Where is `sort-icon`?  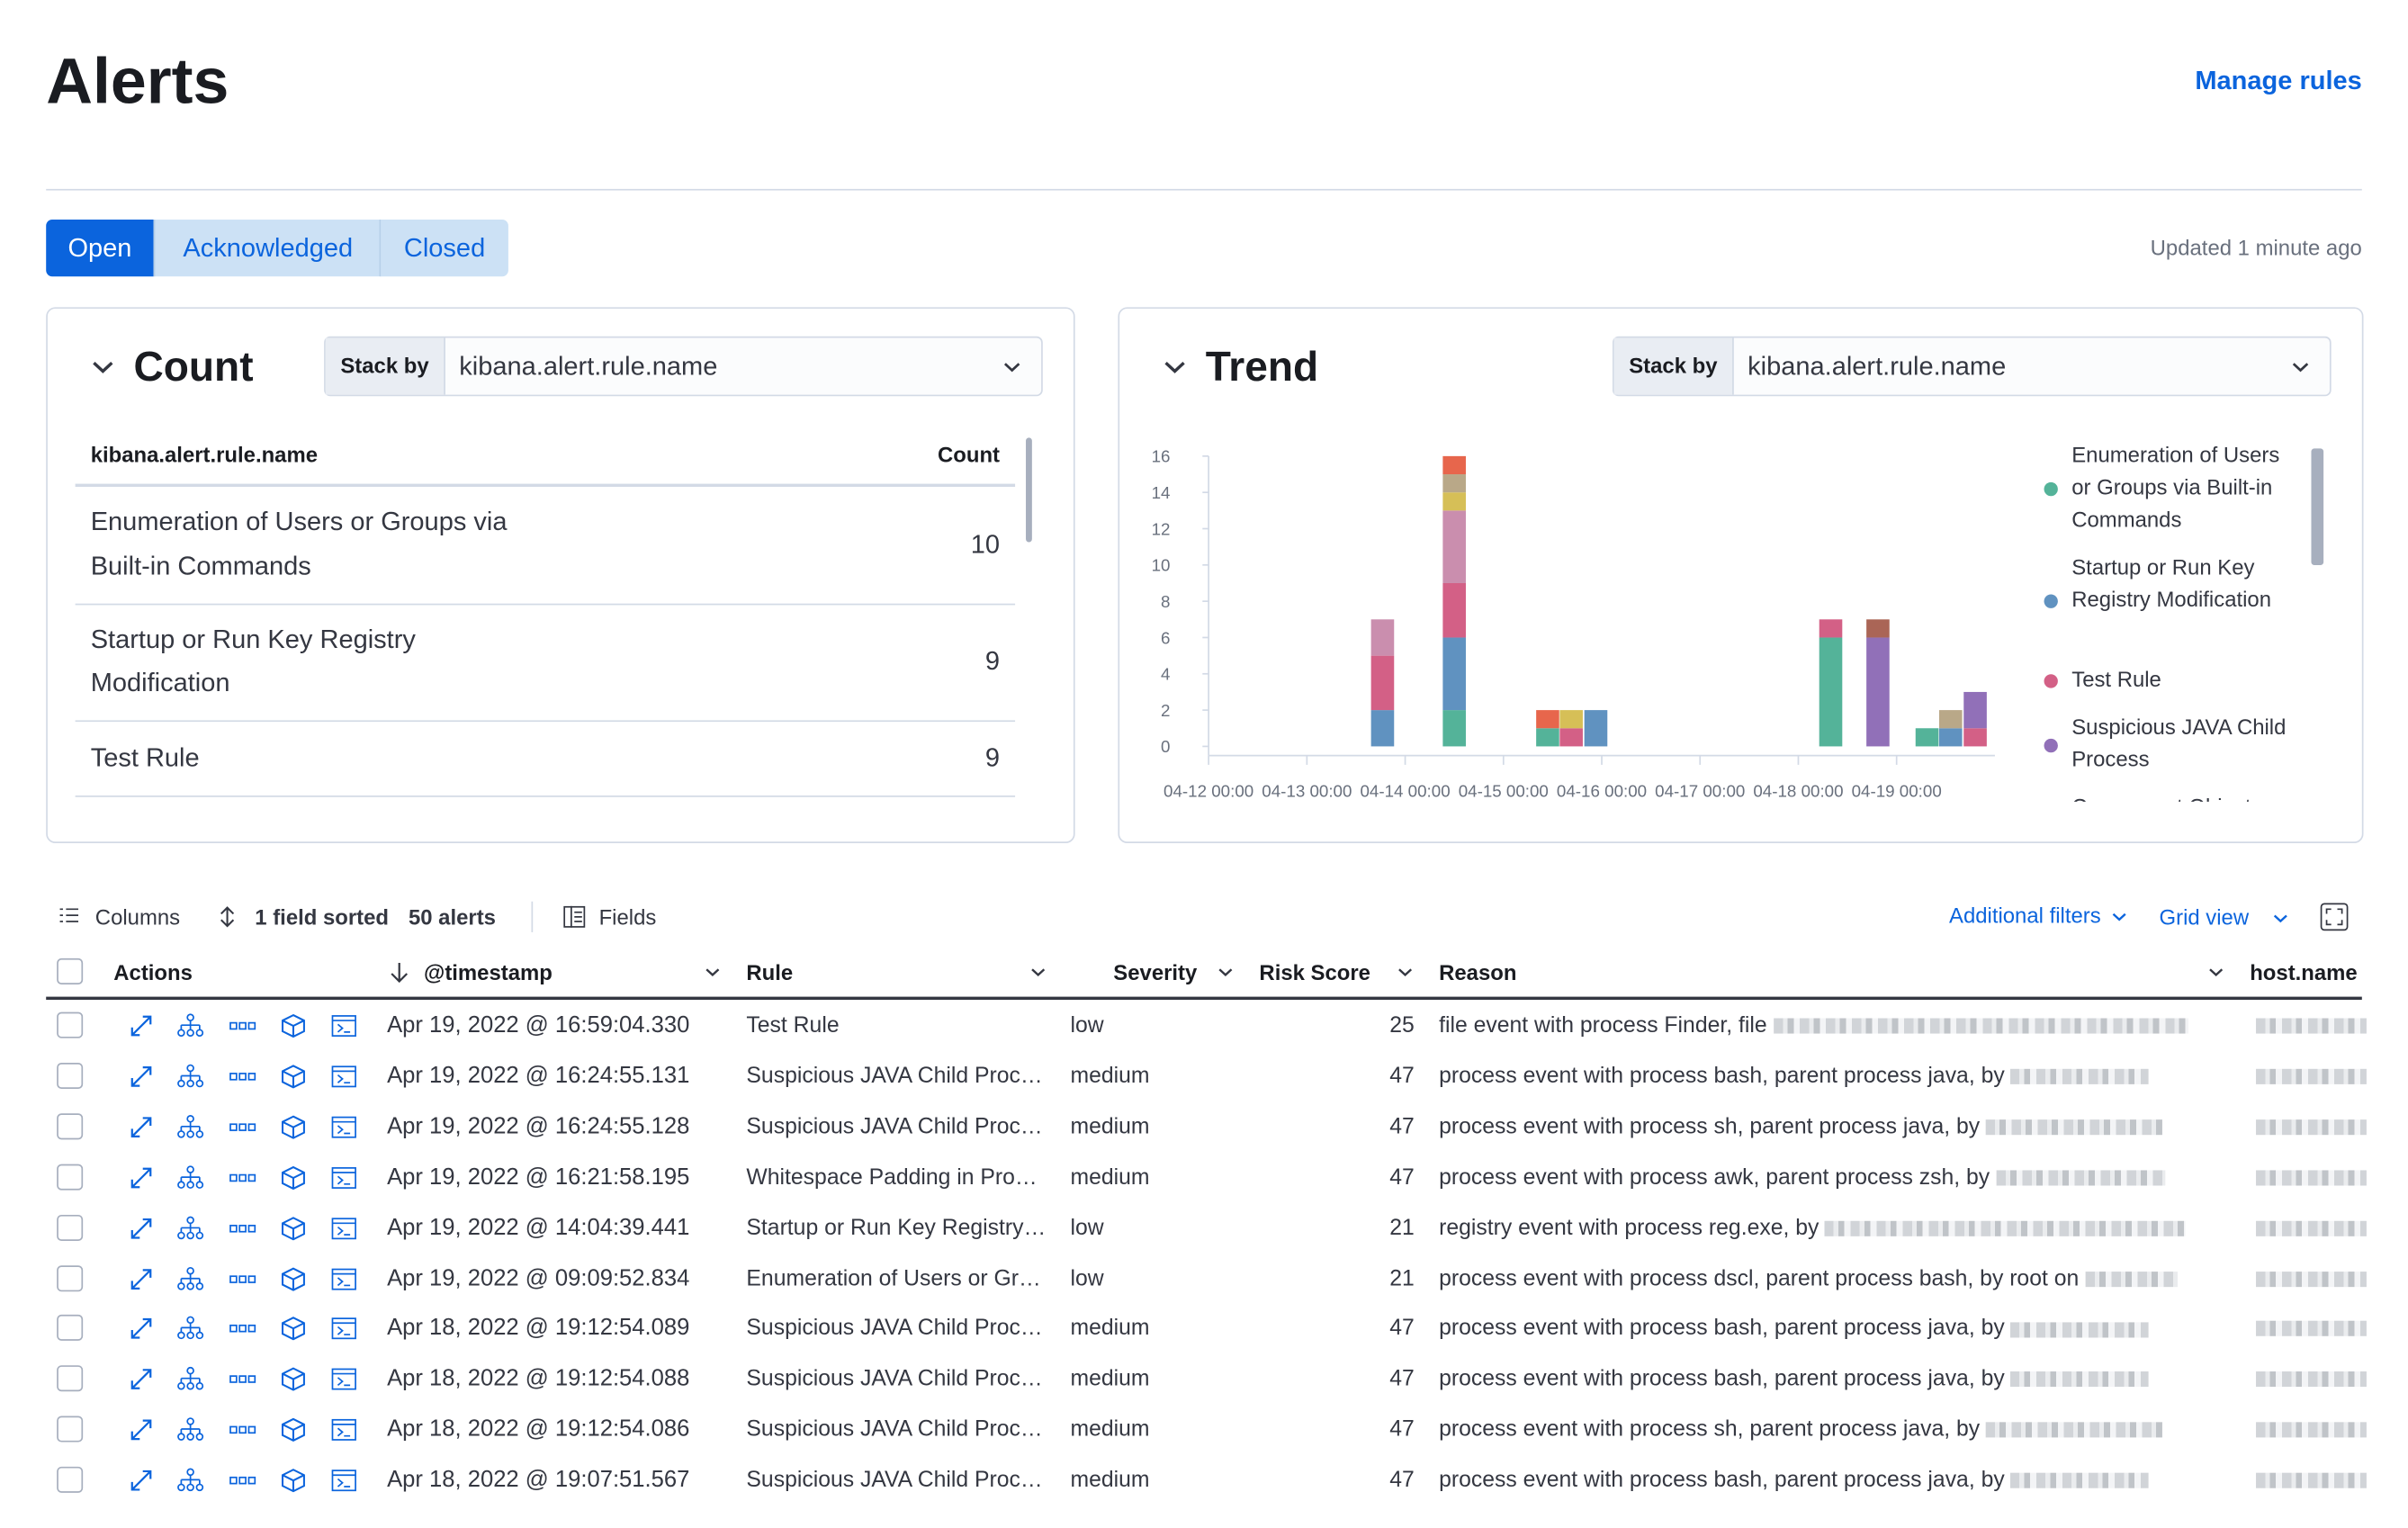 sort-icon is located at coordinates (227, 917).